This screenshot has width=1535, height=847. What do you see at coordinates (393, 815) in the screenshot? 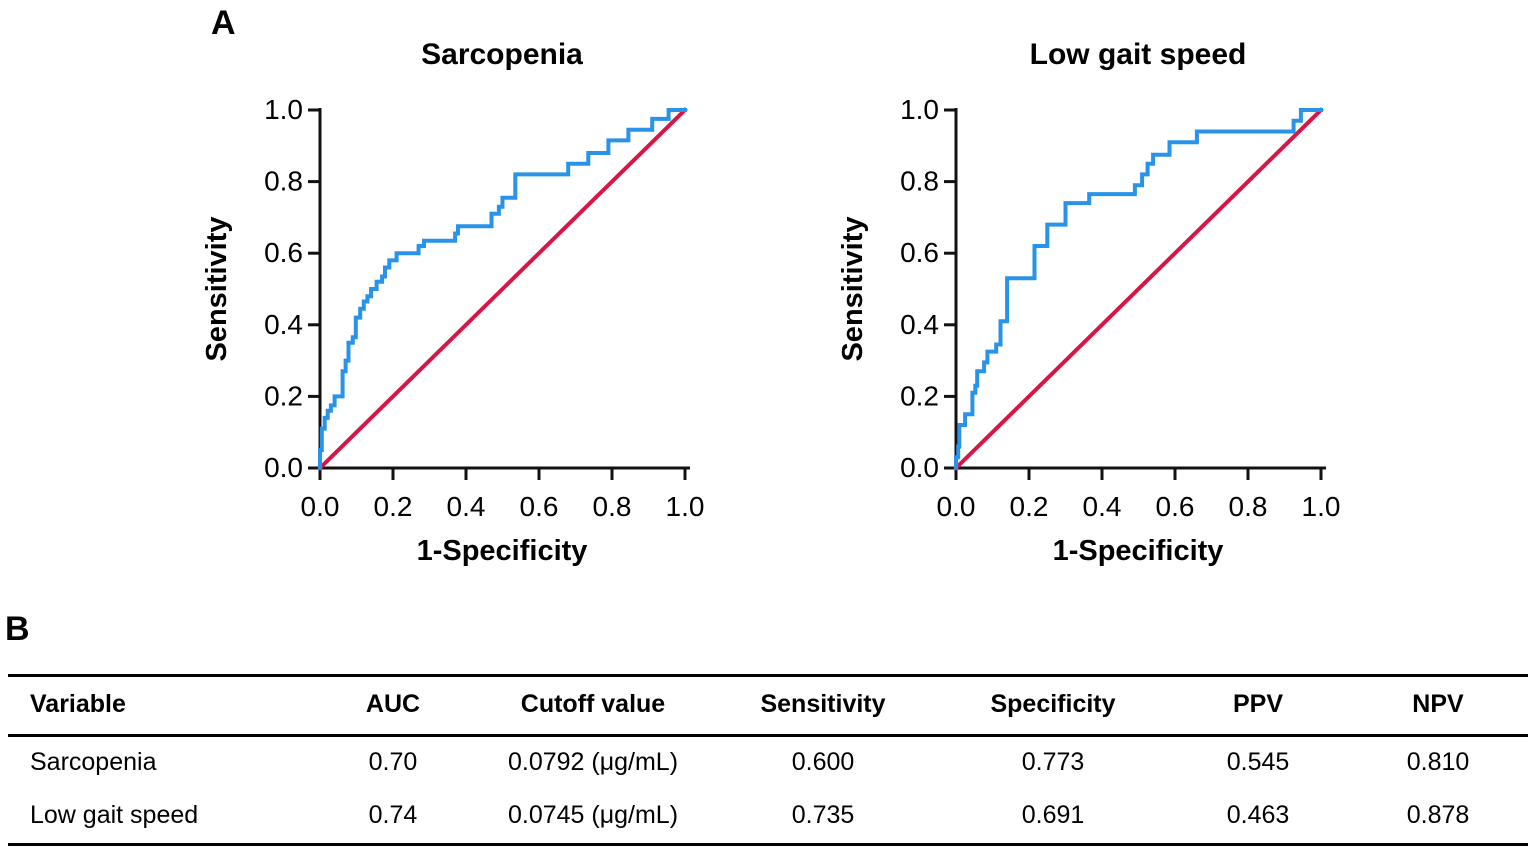
I see `table-cell: 0.74` at bounding box center [393, 815].